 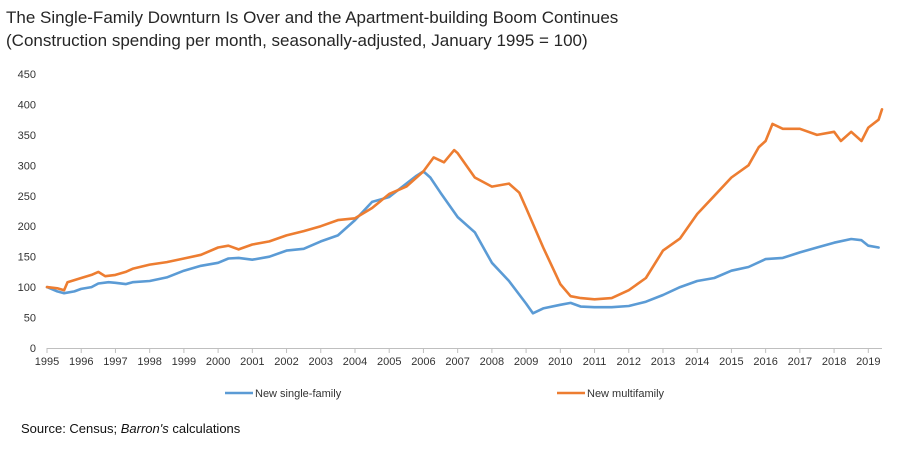 What do you see at coordinates (492, 362) in the screenshot?
I see `x-tick-label: 2008` at bounding box center [492, 362].